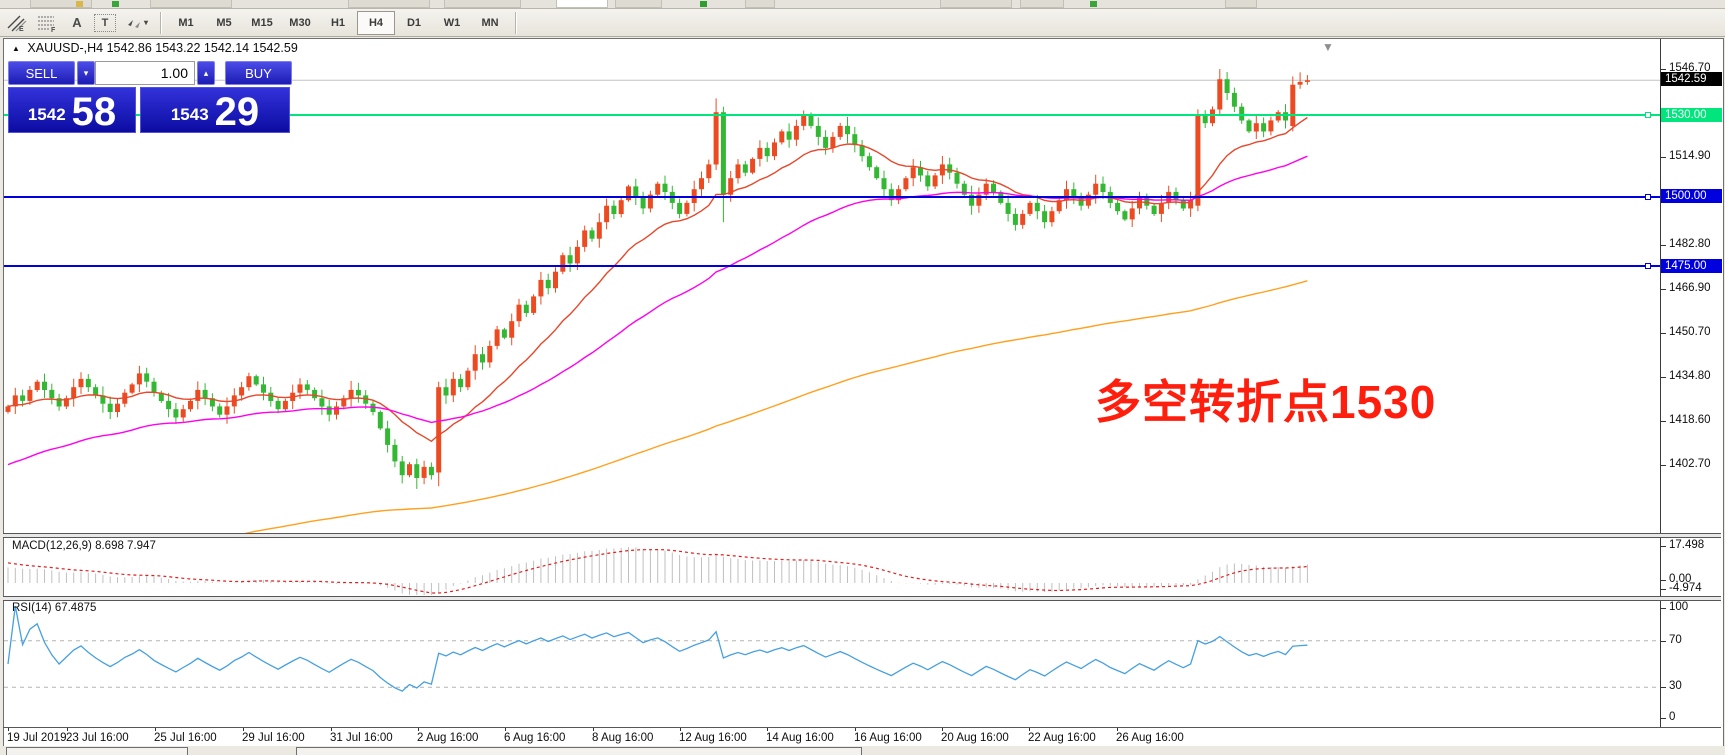 This screenshot has height=755, width=1725. I want to click on chart-symbol-period: XAUUSD-,H4, so click(65, 48).